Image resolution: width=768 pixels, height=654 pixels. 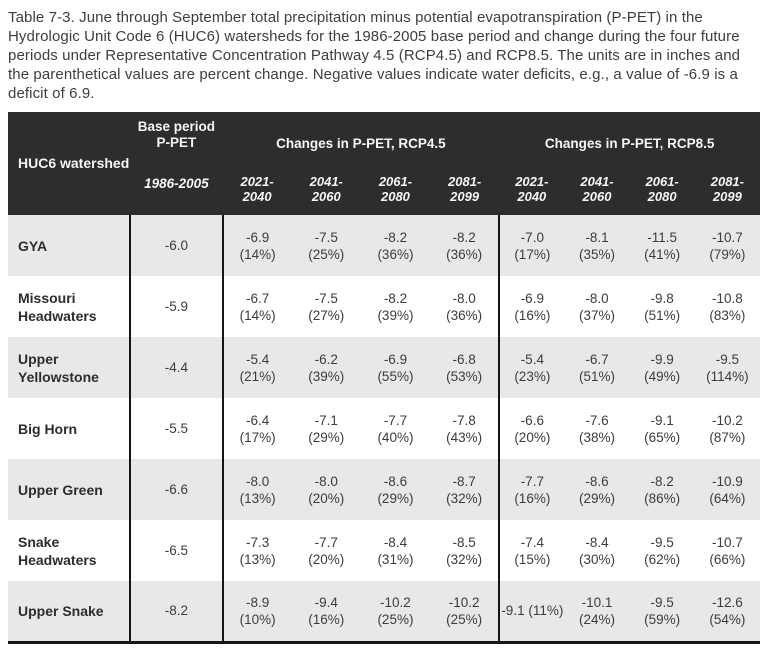 I want to click on change-value-cell: -6.7 (51%), so click(x=596, y=367).